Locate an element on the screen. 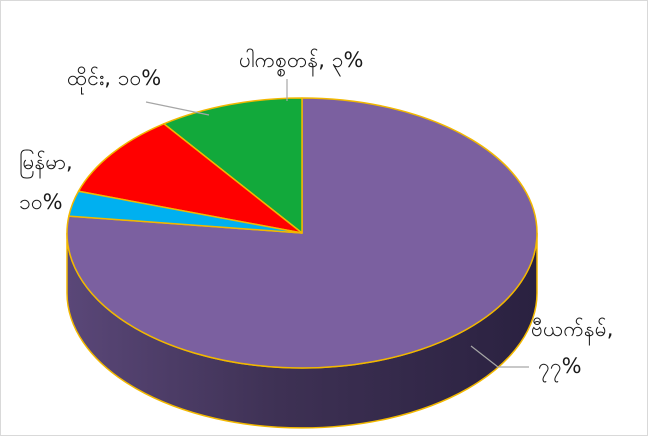 This screenshot has height=437, width=648. data-label-myanmar-name: မြန်မာ is located at coordinates (42, 163).